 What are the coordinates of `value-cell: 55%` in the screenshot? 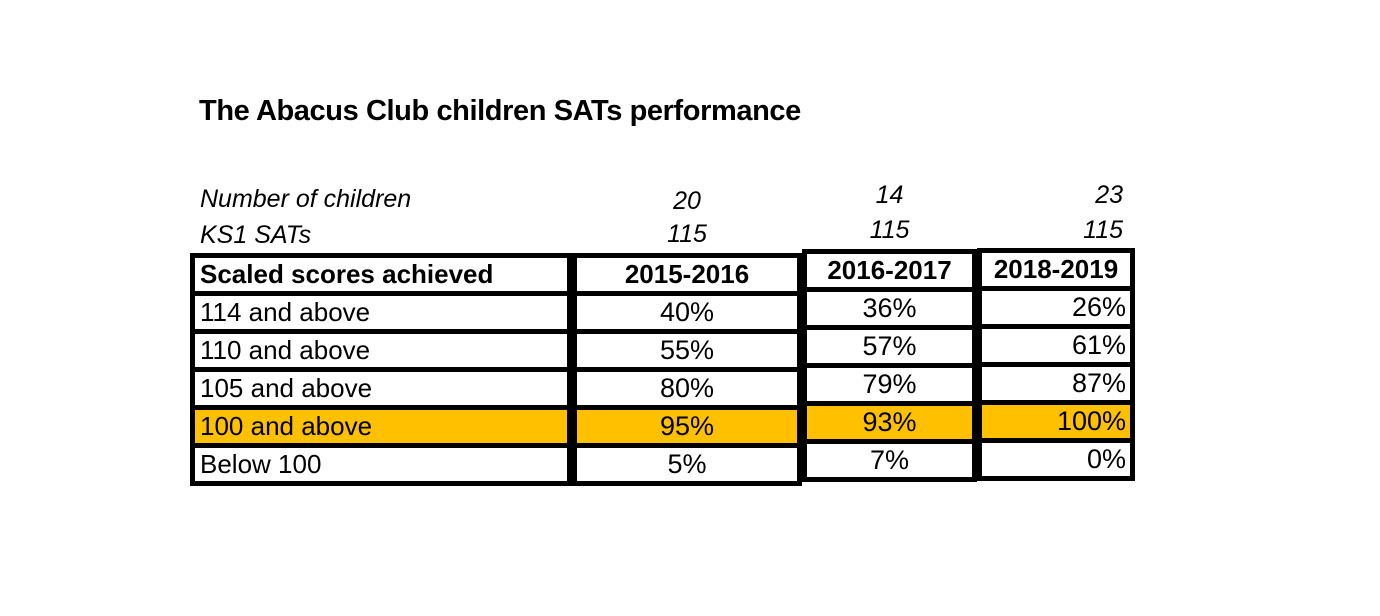 It's located at (687, 350).